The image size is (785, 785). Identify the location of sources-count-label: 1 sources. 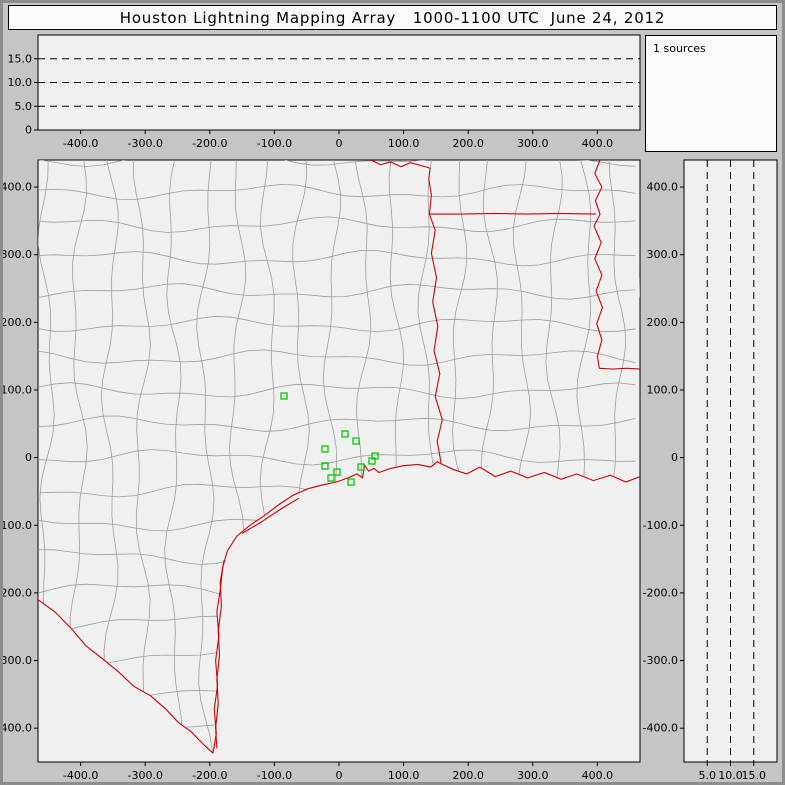
(679, 48).